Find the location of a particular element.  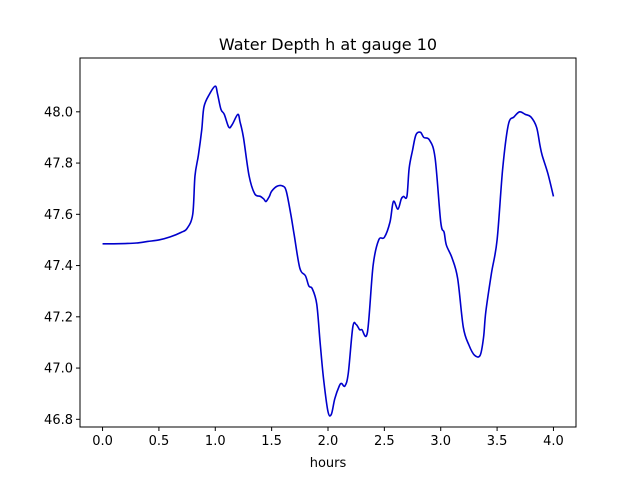

y-tick-label: 47.0 is located at coordinates (58, 369).